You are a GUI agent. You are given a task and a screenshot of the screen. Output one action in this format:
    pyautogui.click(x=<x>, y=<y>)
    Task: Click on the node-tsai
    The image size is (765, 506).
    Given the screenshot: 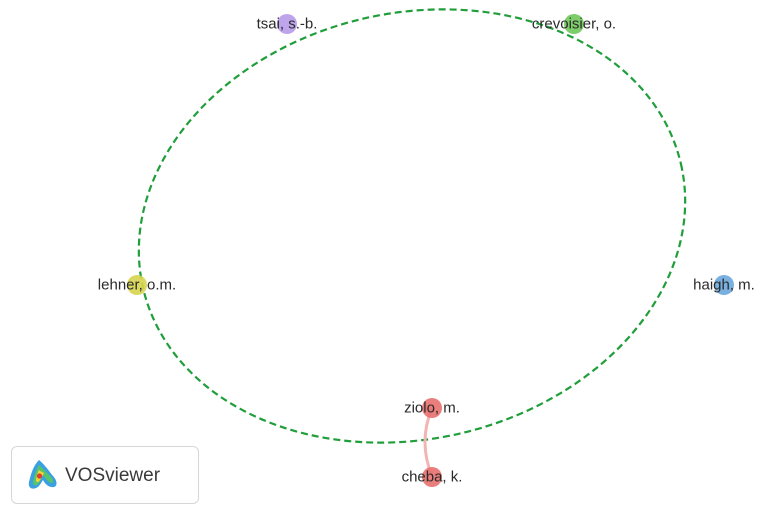 What is the action you would take?
    pyautogui.click(x=287, y=24)
    